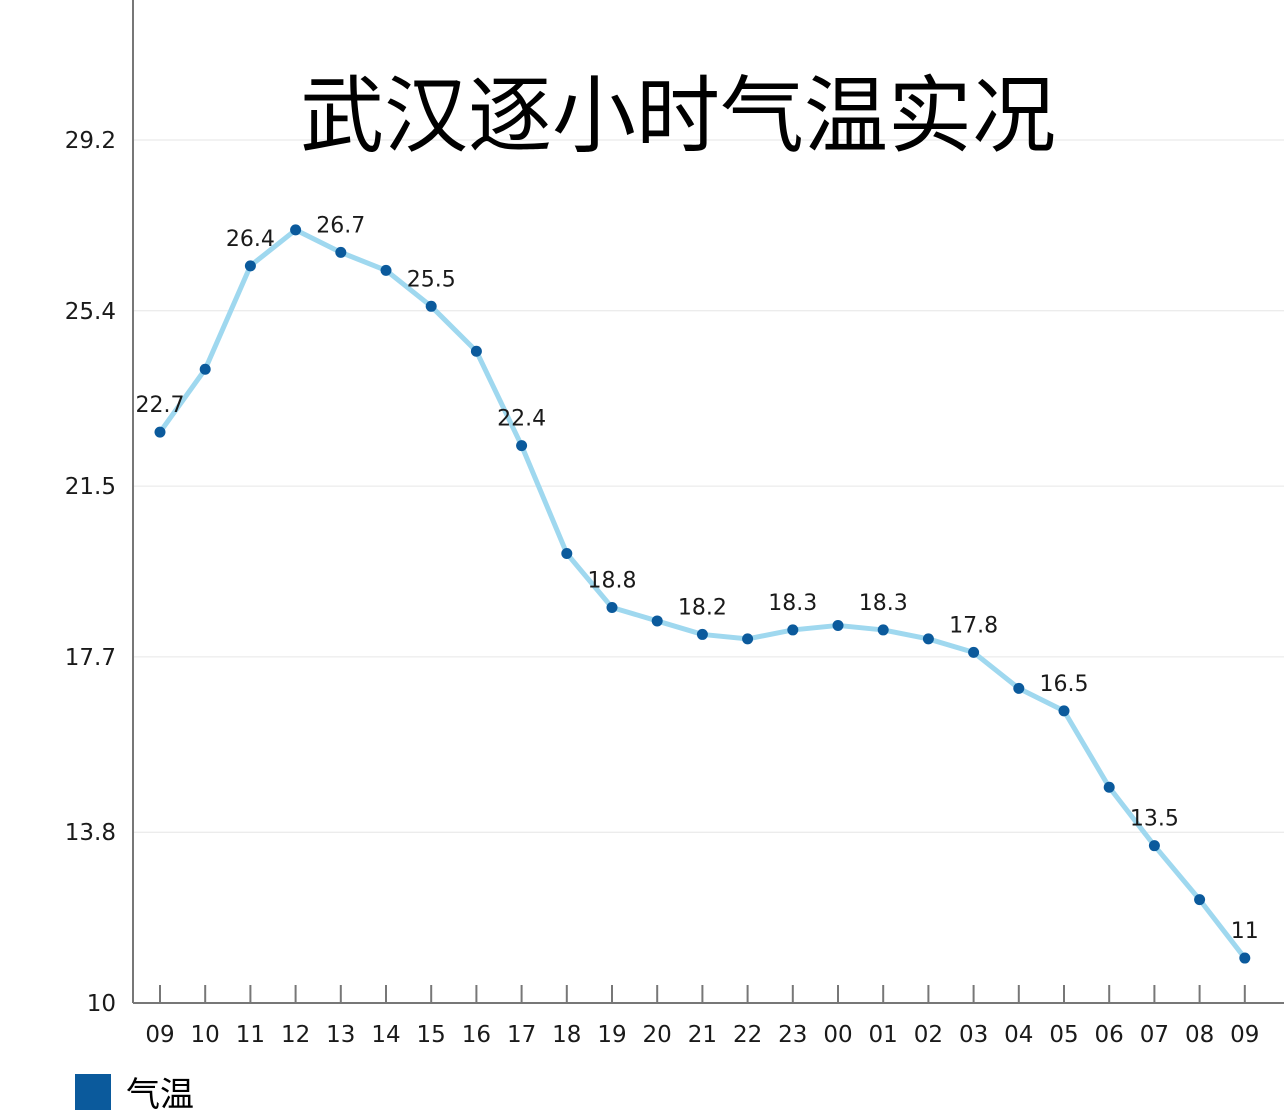 The width and height of the screenshot is (1284, 1120). What do you see at coordinates (702, 1035) in the screenshot?
I see `x-tick-label: 21` at bounding box center [702, 1035].